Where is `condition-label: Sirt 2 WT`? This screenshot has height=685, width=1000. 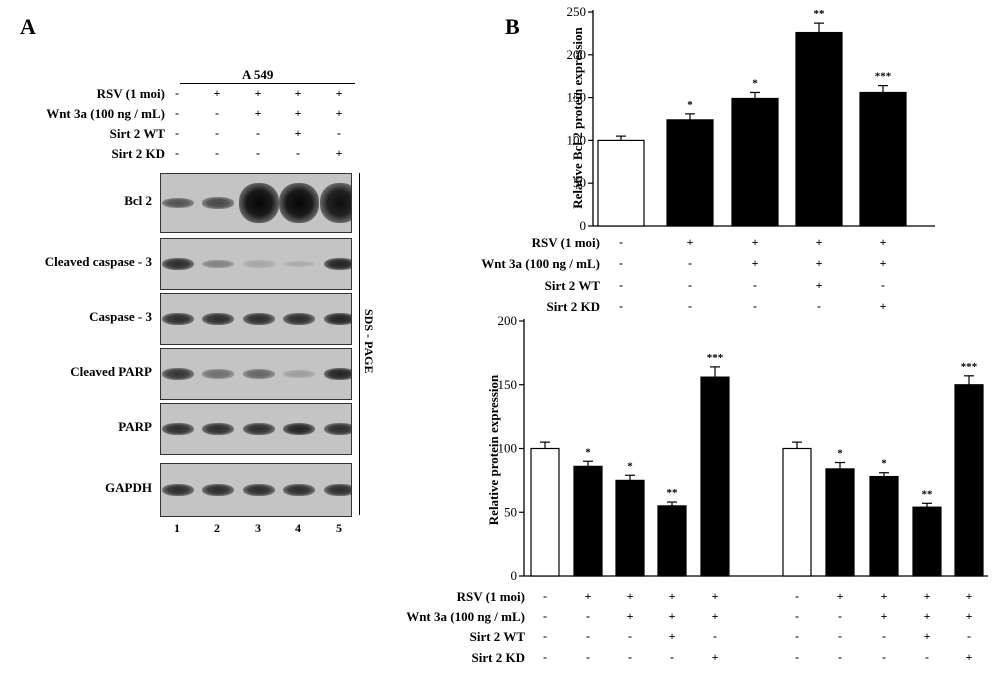 condition-label: Sirt 2 WT is located at coordinates (572, 285).